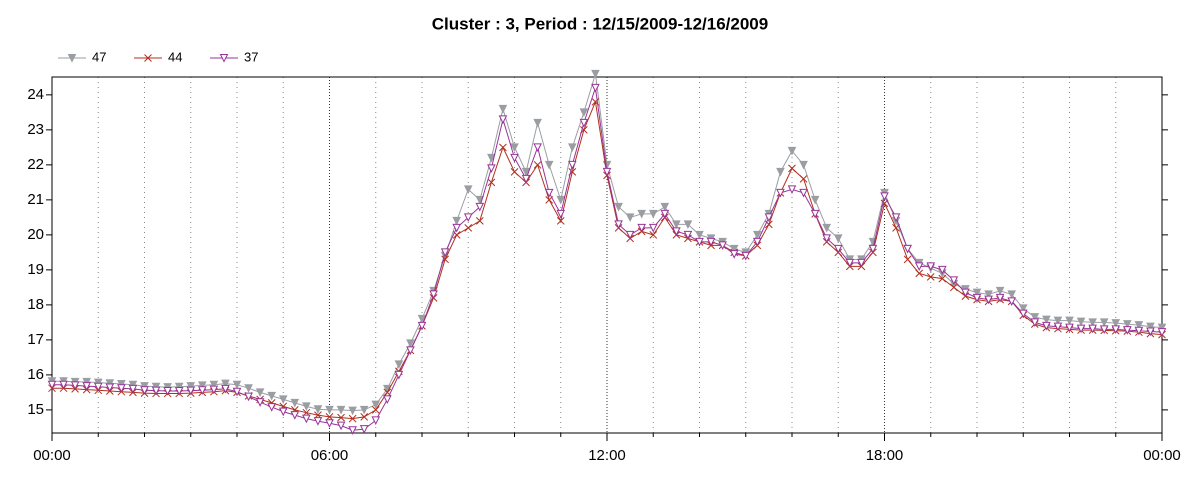 This screenshot has width=1200, height=480. I want to click on y-tick-label: 17, so click(35, 339).